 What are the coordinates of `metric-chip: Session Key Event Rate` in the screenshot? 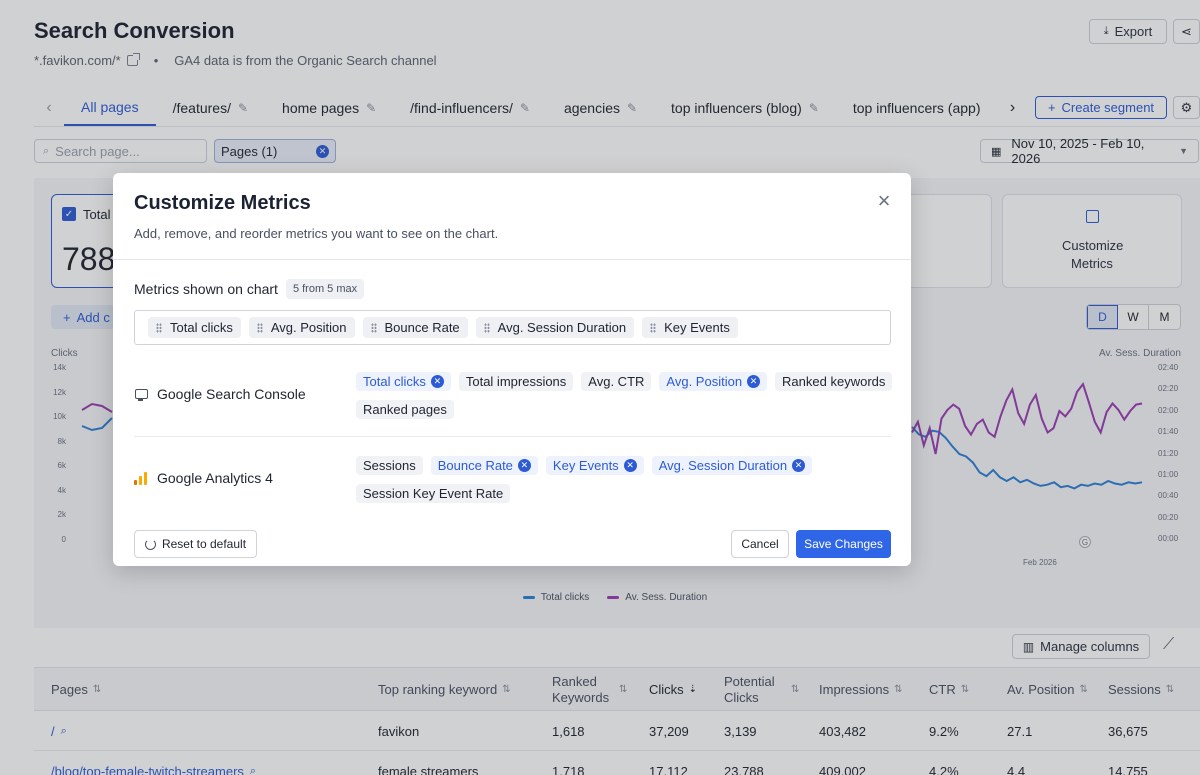 It's located at (433, 493).